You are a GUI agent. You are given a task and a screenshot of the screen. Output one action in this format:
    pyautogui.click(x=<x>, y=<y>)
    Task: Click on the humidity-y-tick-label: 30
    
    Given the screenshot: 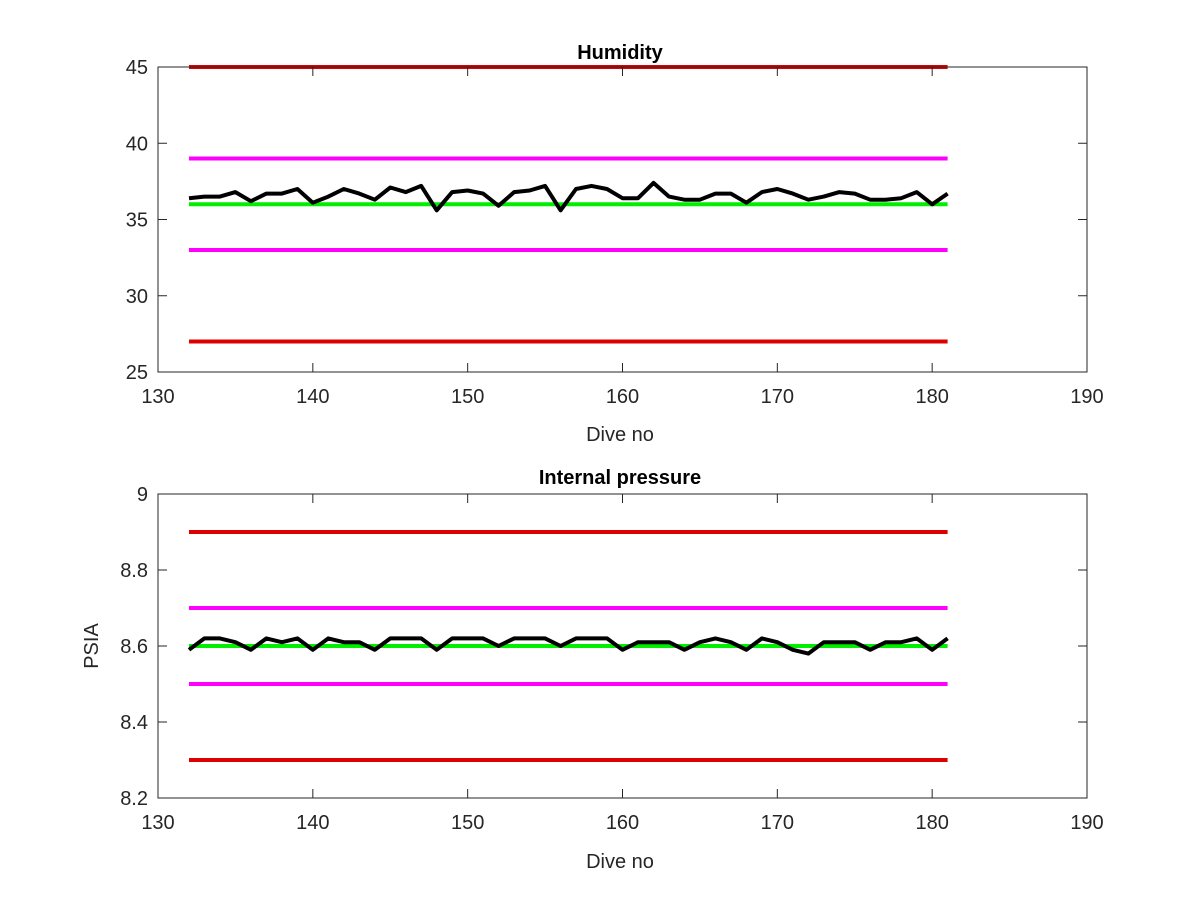 What is the action you would take?
    pyautogui.click(x=137, y=297)
    